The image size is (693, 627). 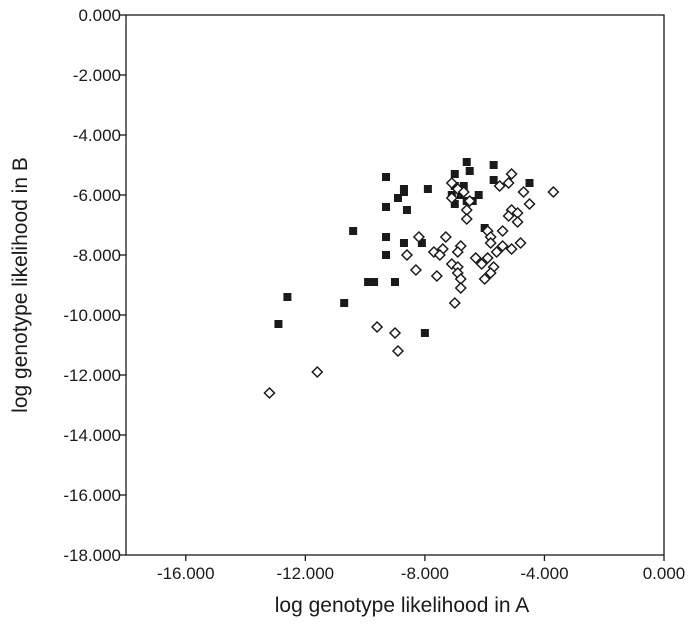 I want to click on y-tick-label: -18.000, so click(x=92, y=555).